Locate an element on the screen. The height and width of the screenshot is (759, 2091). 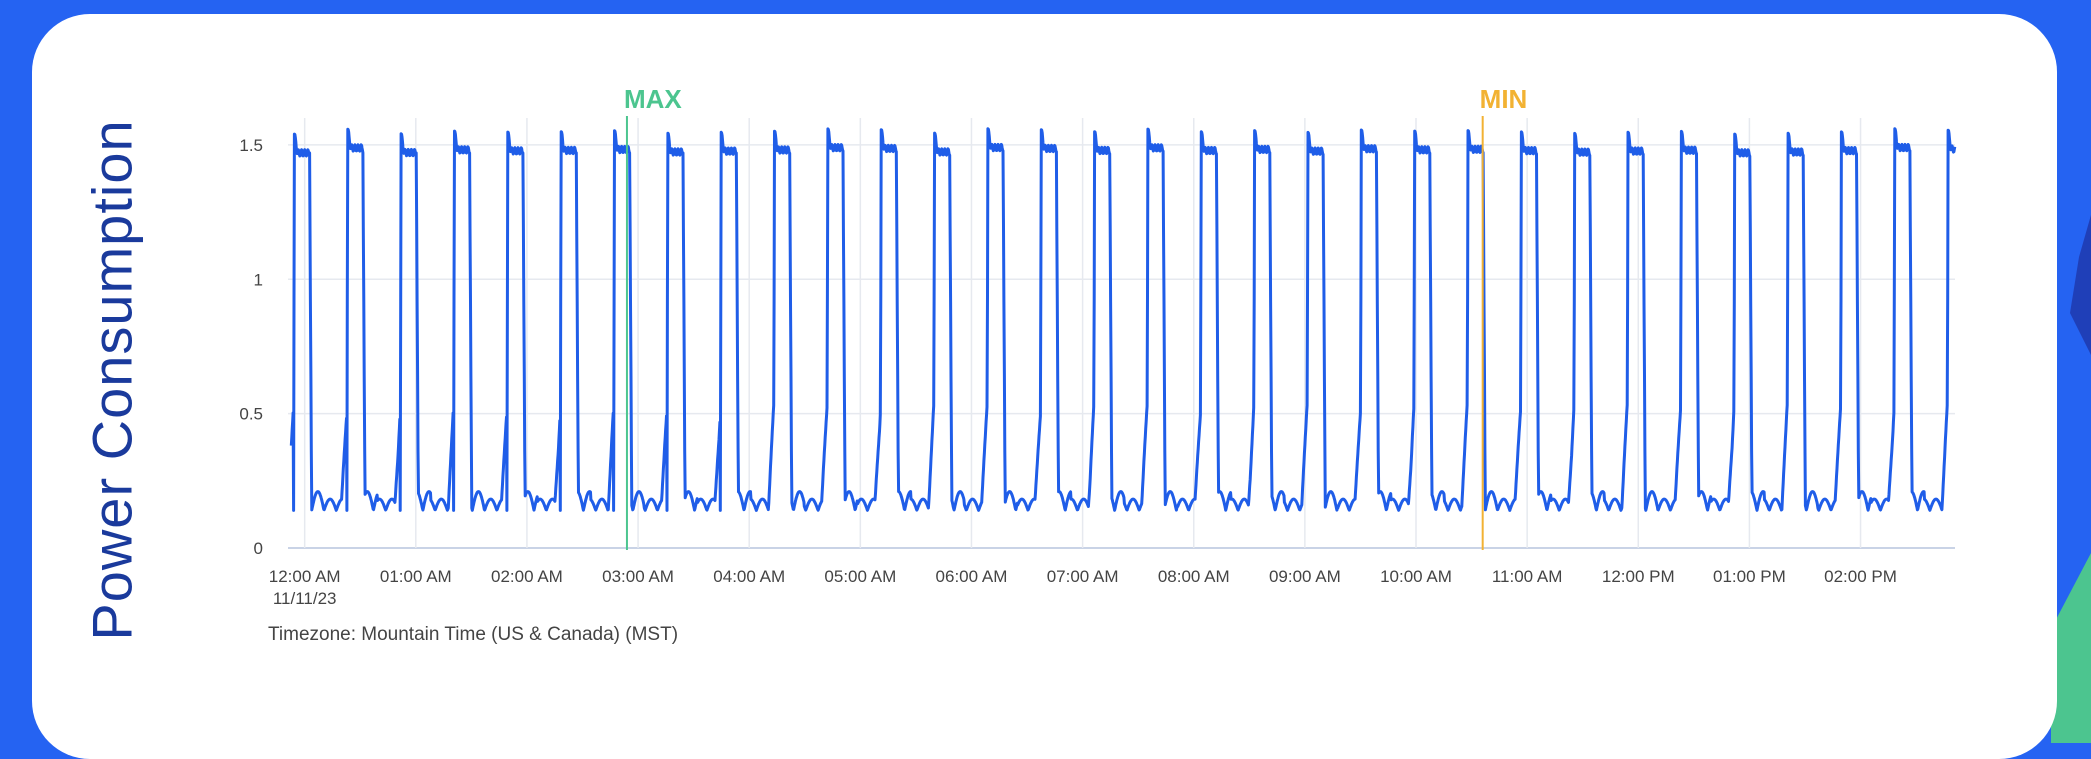
x-tick-label: 03:00 AM is located at coordinates (638, 576).